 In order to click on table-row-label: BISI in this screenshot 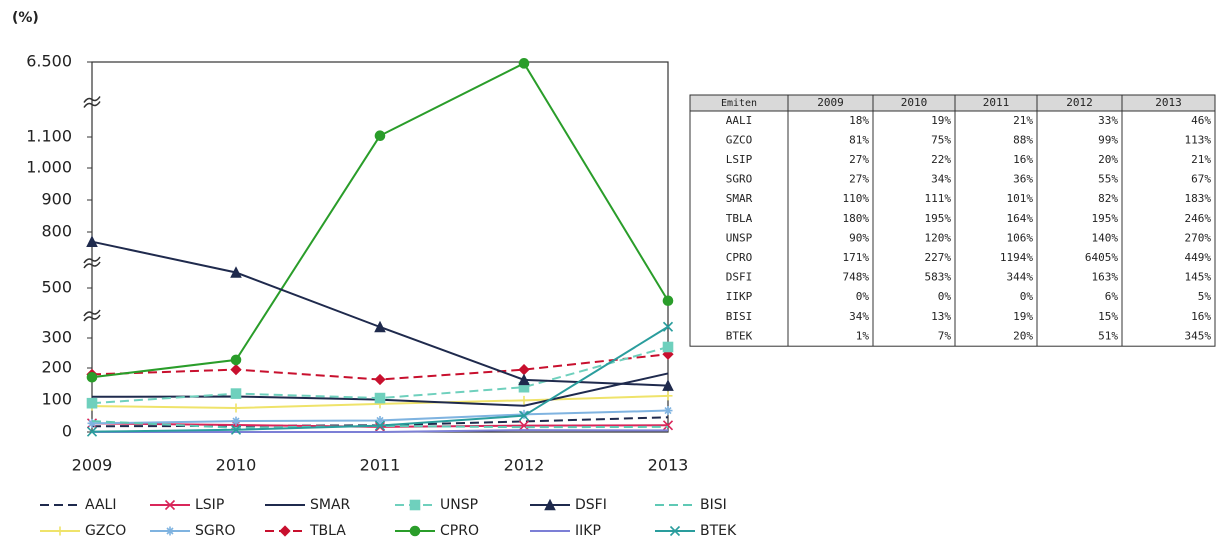, I will do `click(739, 316)`.